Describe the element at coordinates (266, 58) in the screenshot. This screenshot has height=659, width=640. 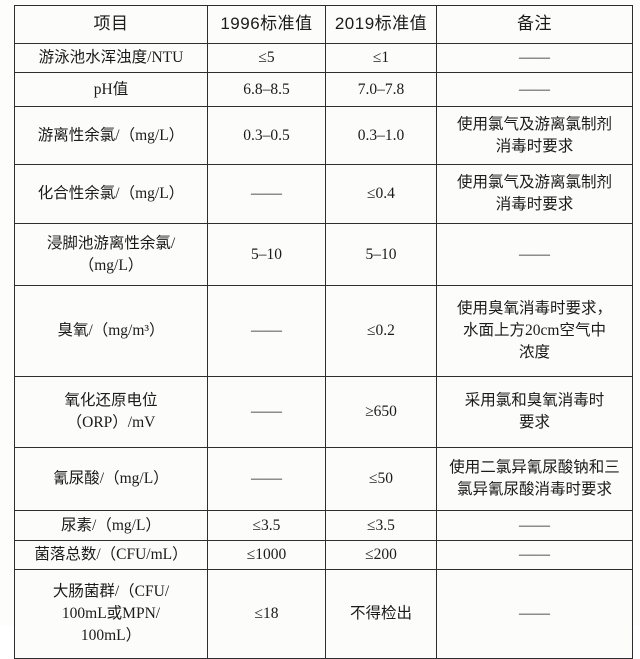
I see `cell-1996: ≤5` at that location.